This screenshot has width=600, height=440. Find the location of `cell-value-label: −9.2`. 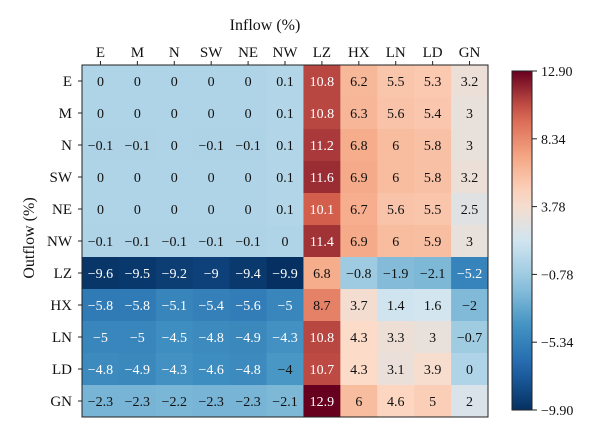

cell-value-label: −9.2 is located at coordinates (174, 274).